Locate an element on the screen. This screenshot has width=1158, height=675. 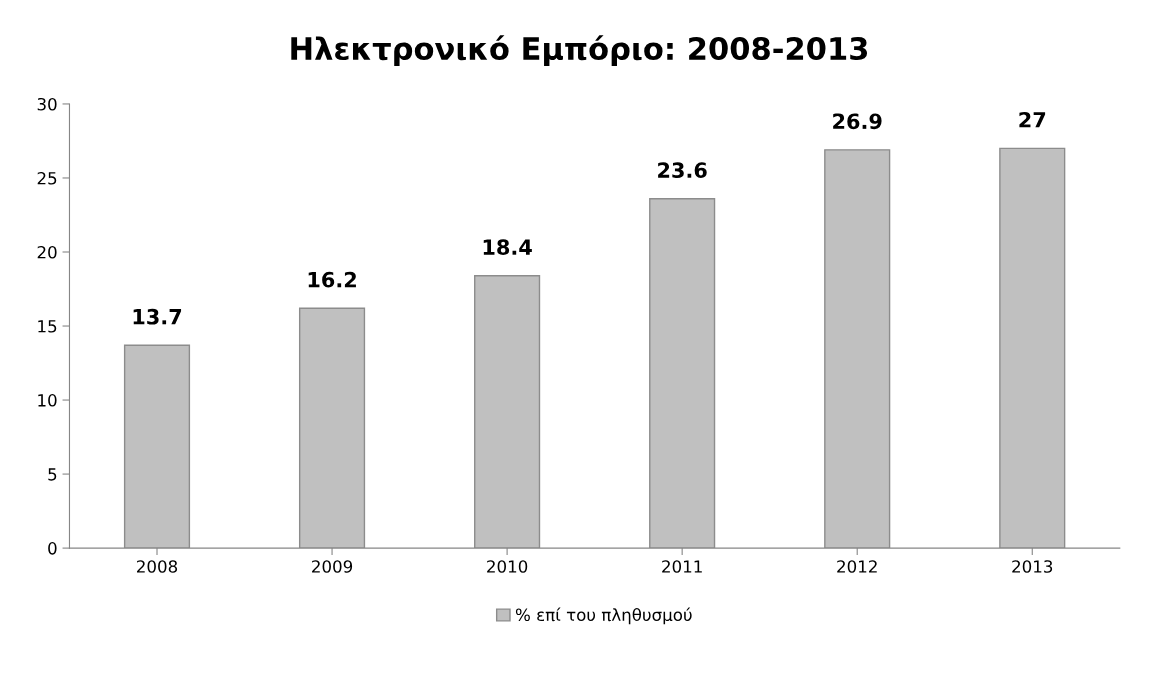
chart-title: Ηλεκτρονικό Εμπόριο: 2008-2013 is located at coordinates (579, 51).